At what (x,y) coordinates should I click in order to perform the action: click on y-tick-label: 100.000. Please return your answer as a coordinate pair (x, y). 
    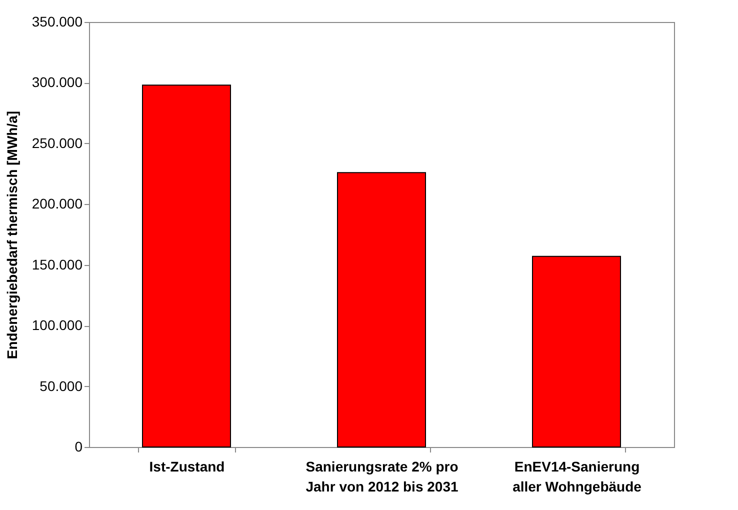
    Looking at the image, I should click on (57, 325).